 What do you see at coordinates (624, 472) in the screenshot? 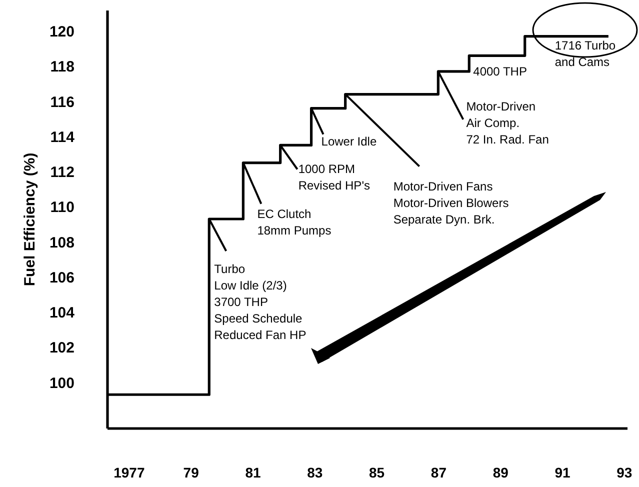
I see `x-tick-label: 93` at bounding box center [624, 472].